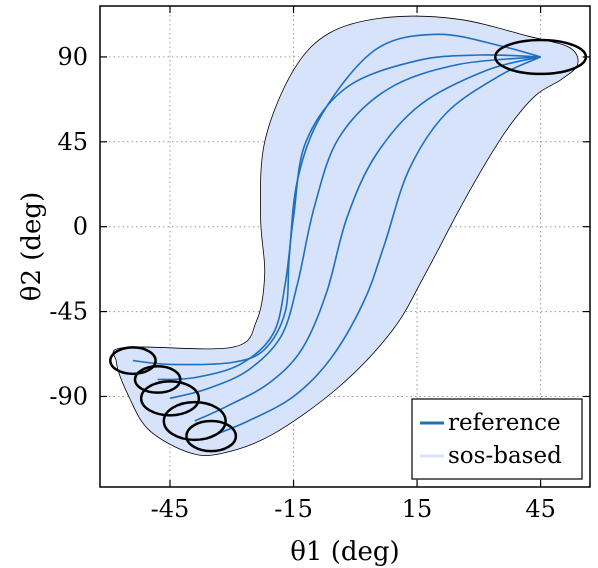 This screenshot has width=598, height=568. Describe the element at coordinates (72, 142) in the screenshot. I see `y-tick-label: 45` at that location.